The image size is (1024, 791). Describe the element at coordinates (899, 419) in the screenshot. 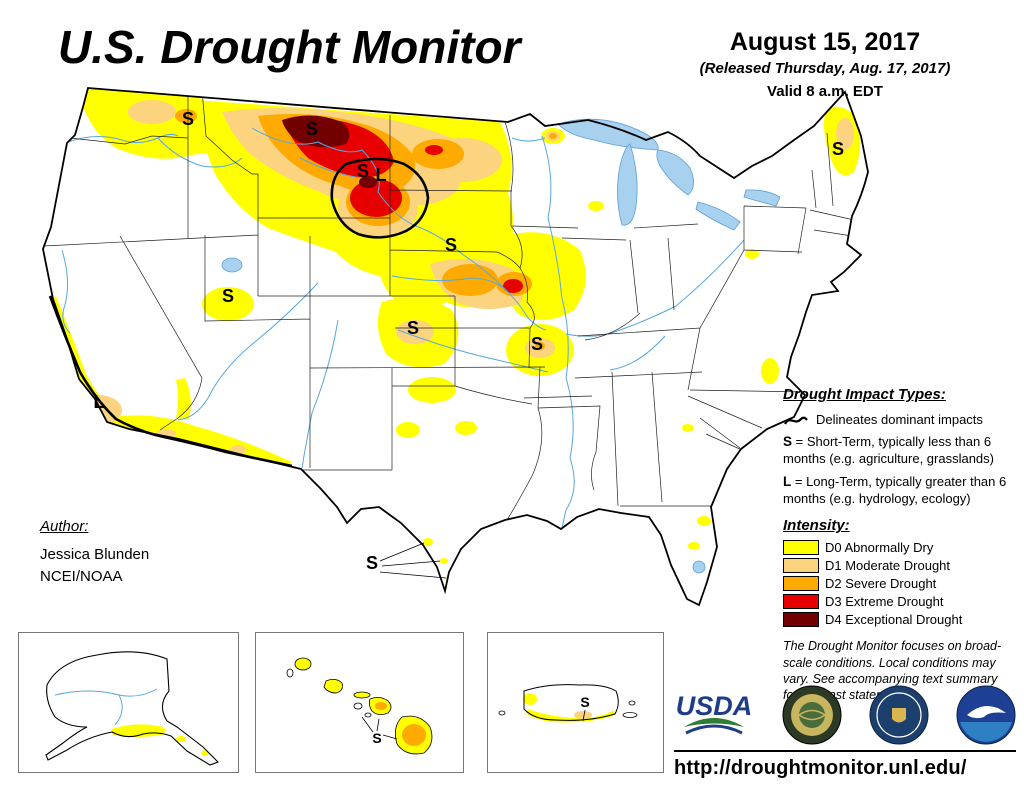

I see `delineates-label: Delineates dominant impacts` at that location.